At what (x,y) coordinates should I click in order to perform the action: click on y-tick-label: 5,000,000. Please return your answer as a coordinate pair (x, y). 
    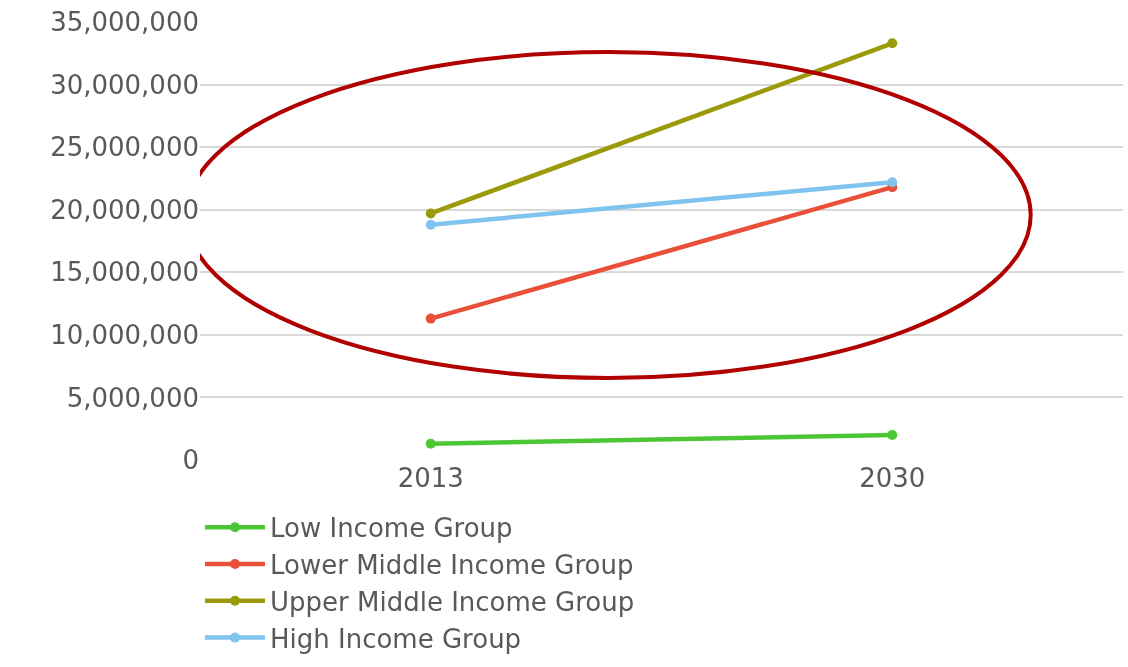
    Looking at the image, I should click on (132, 397).